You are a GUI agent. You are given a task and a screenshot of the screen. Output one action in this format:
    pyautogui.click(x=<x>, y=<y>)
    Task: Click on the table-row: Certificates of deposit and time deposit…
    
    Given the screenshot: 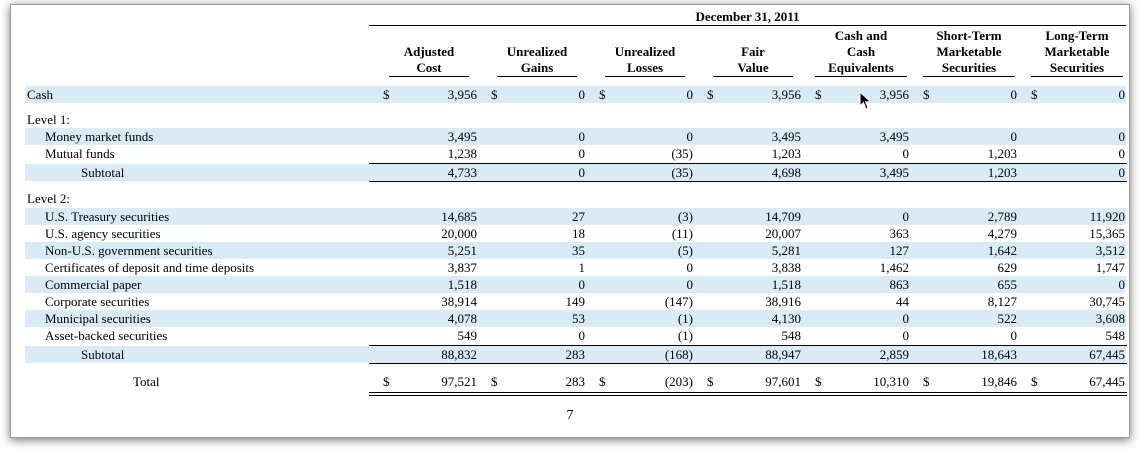 What is the action you would take?
    pyautogui.click(x=575, y=267)
    